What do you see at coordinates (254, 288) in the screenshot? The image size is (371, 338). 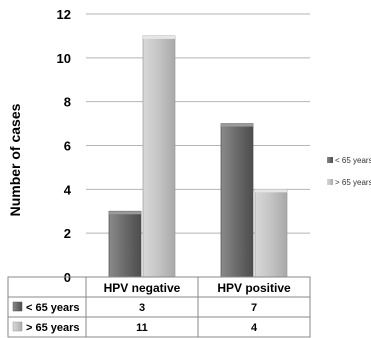 I see `category-label: HPV positive` at bounding box center [254, 288].